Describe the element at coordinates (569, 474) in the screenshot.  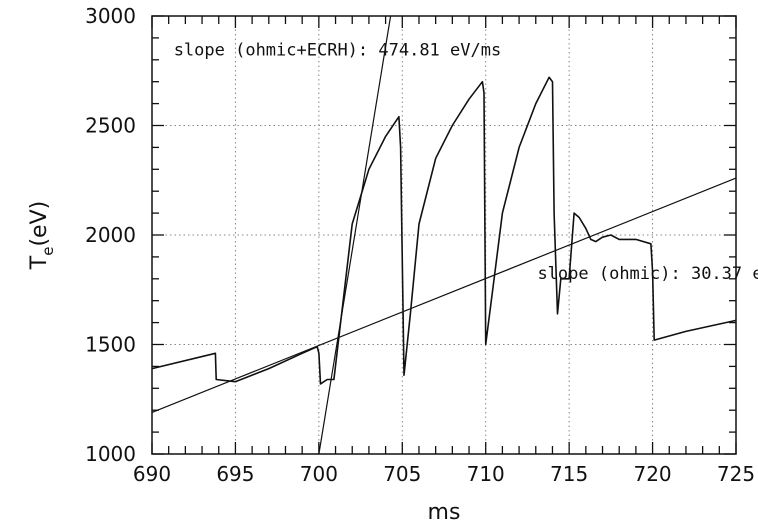
I see `x-tick-label: 715` at that location.